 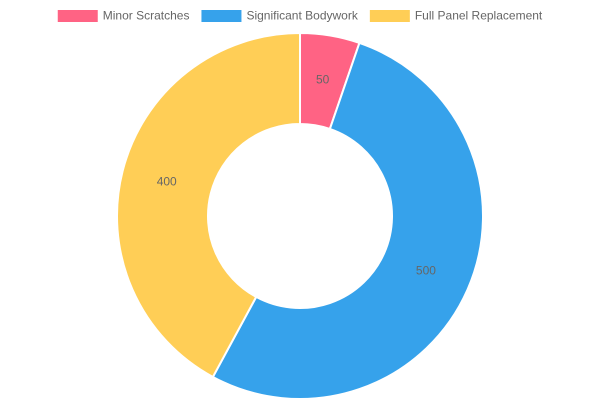 What do you see at coordinates (146, 16) in the screenshot?
I see `legend-label: Minor Scratches` at bounding box center [146, 16].